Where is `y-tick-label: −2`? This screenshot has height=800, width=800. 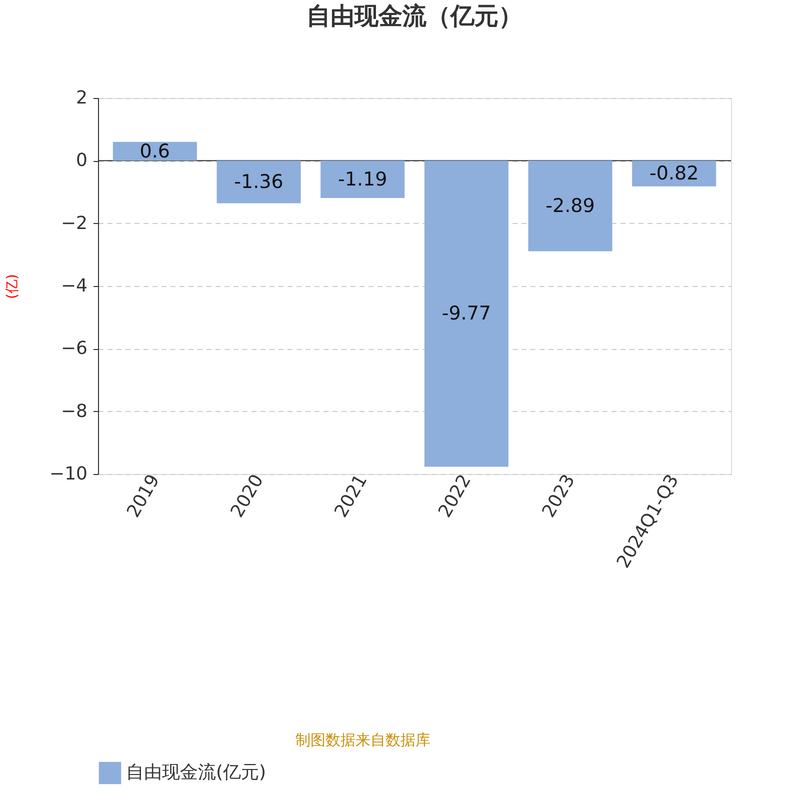 y-tick-label: −2 is located at coordinates (74, 223).